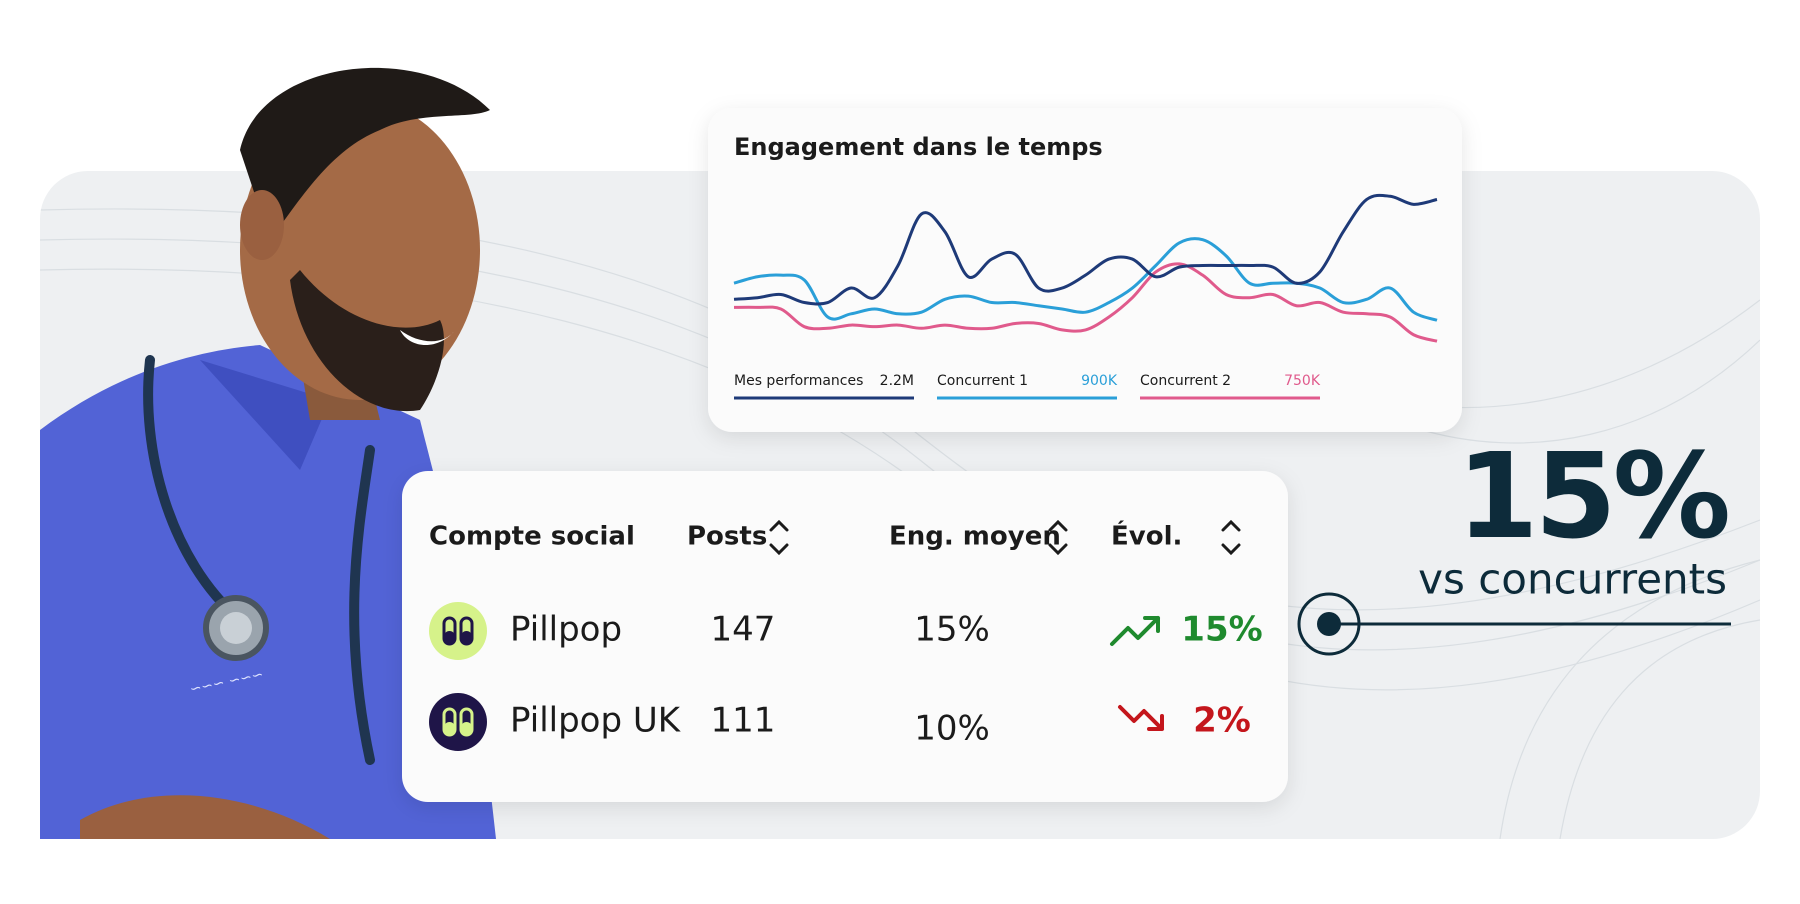  Describe the element at coordinates (1222, 721) in the screenshot. I see `evolution: 2%` at that location.